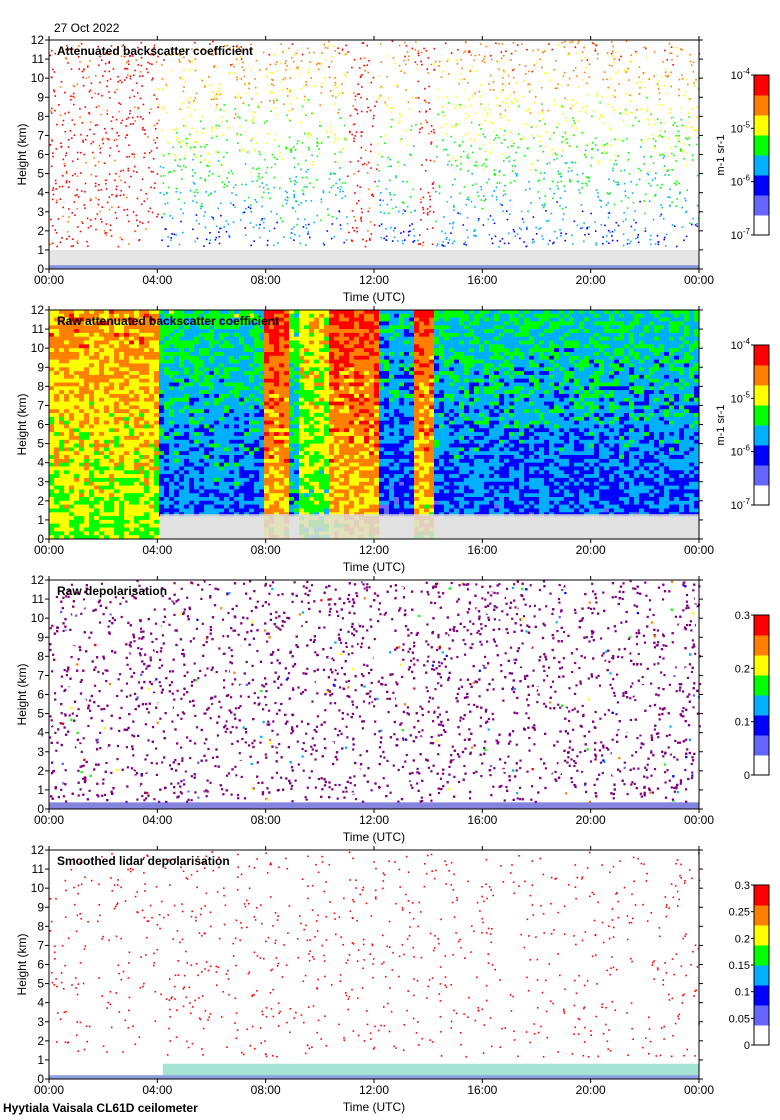  What do you see at coordinates (143, 861) in the screenshot?
I see `panel-title: Smoothed lidar depolarisation` at bounding box center [143, 861].